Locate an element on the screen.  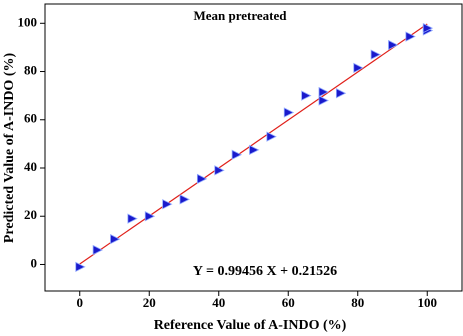
x-tick-label: 20 is located at coordinates (149, 302).